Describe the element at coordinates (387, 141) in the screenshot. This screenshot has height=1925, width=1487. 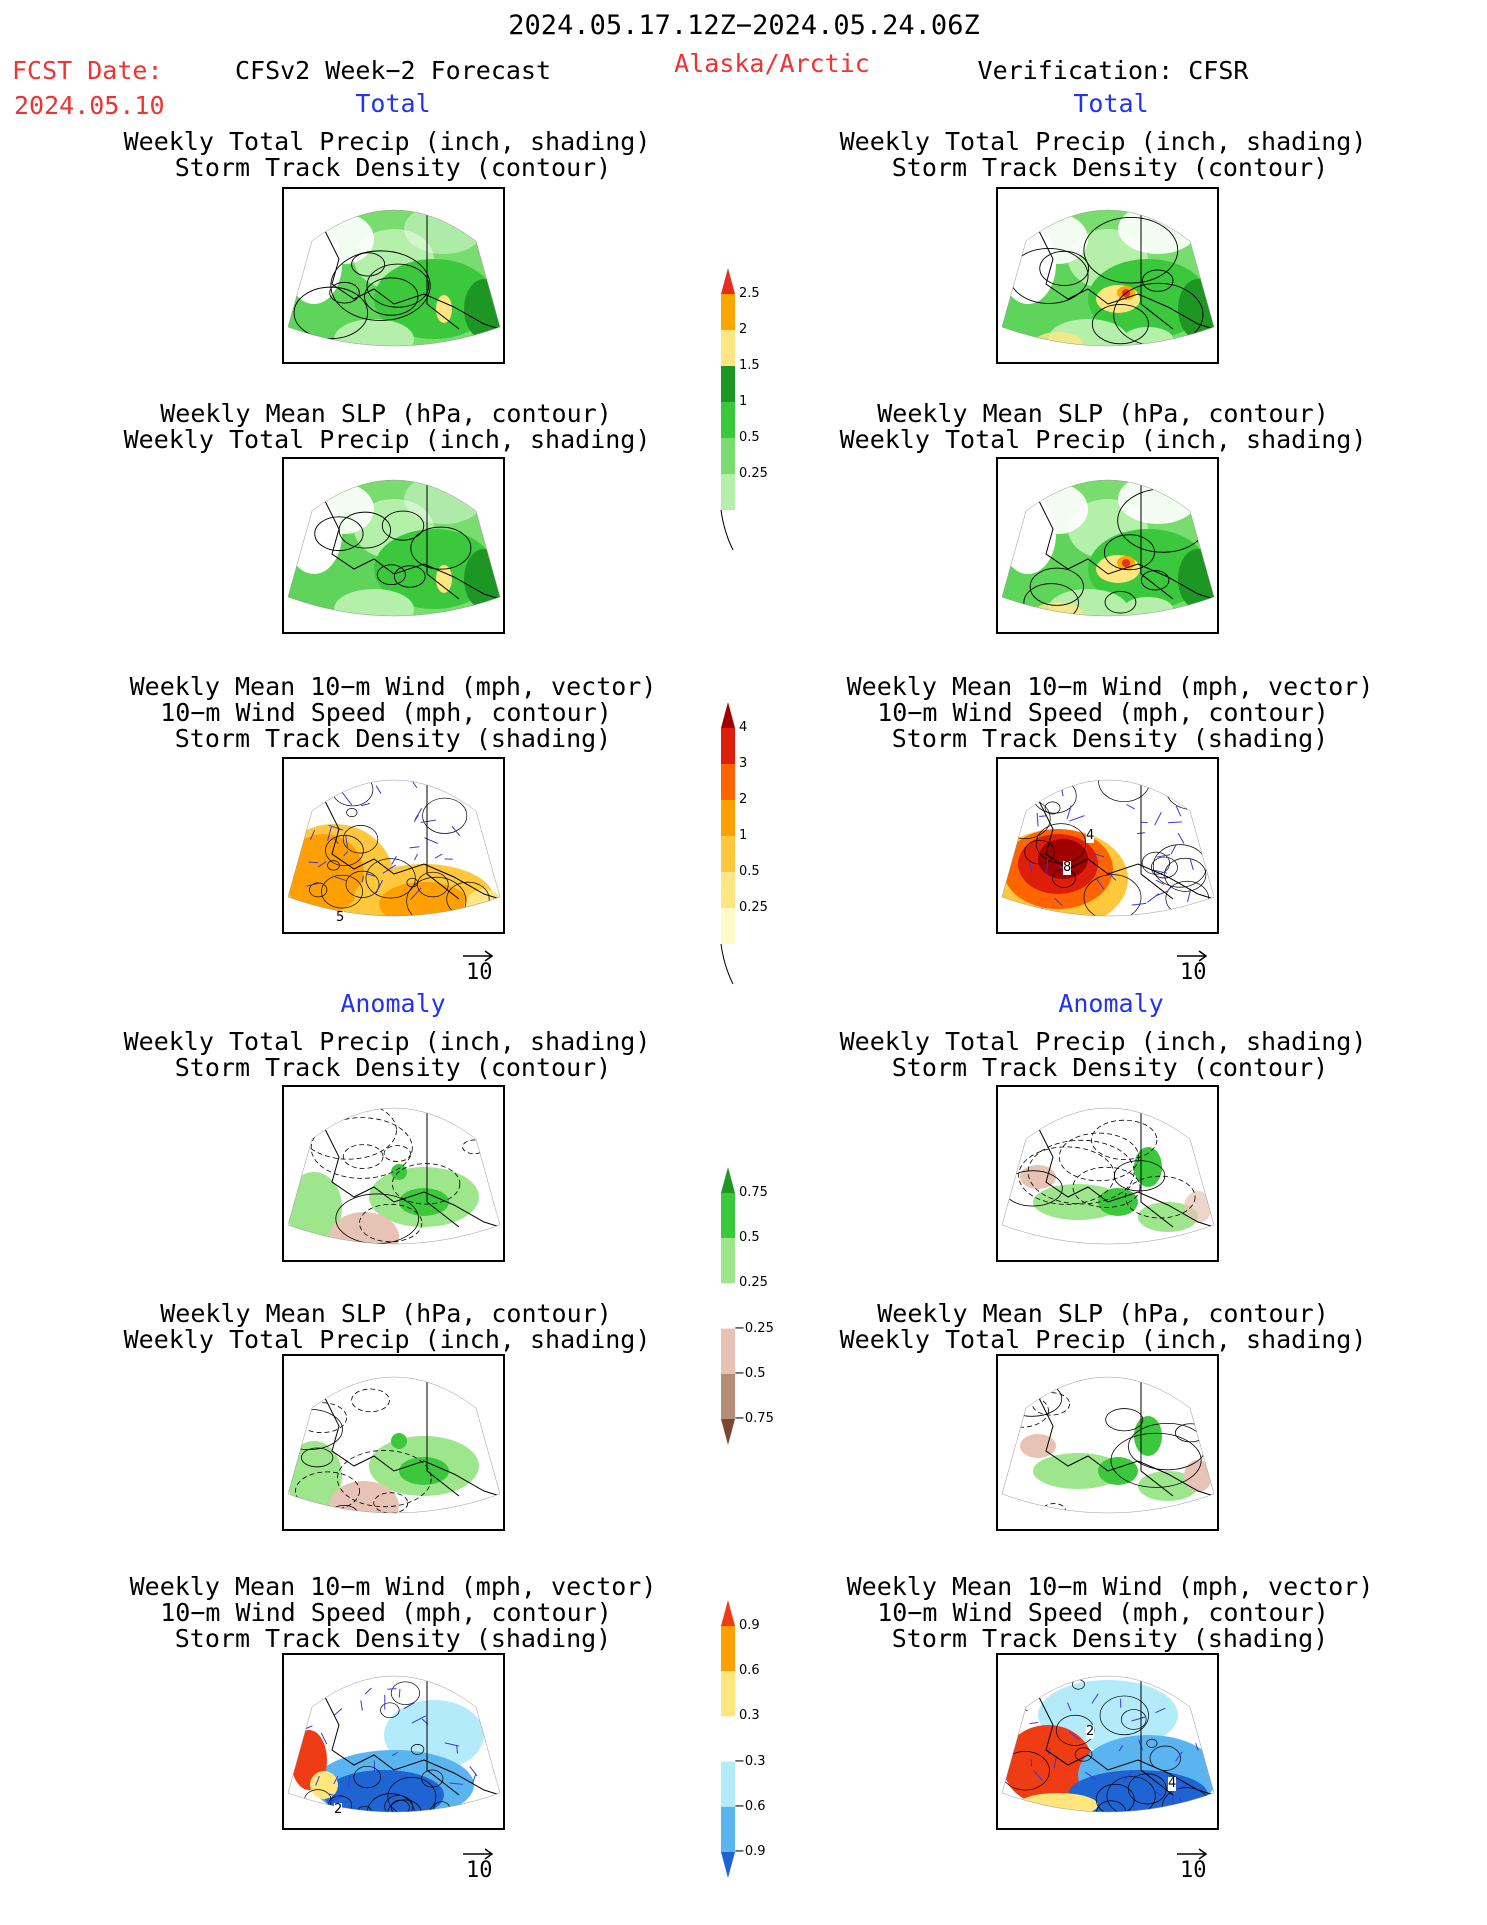
I see `fcst-total-precip-title-1: Weekly Total Precip (inch, shading)` at that location.